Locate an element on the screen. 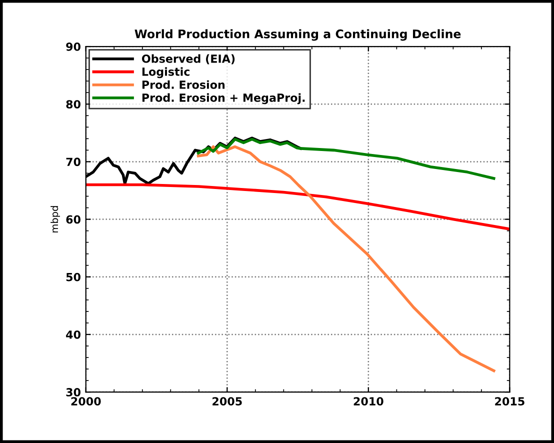 Image resolution: width=554 pixels, height=443 pixels. legend-label: Prod. Erosion is located at coordinates (183, 84).